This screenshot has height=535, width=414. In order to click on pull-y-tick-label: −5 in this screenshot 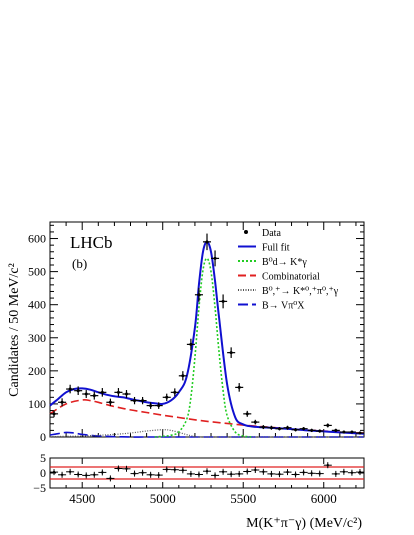, I will do `click(39, 488)`.